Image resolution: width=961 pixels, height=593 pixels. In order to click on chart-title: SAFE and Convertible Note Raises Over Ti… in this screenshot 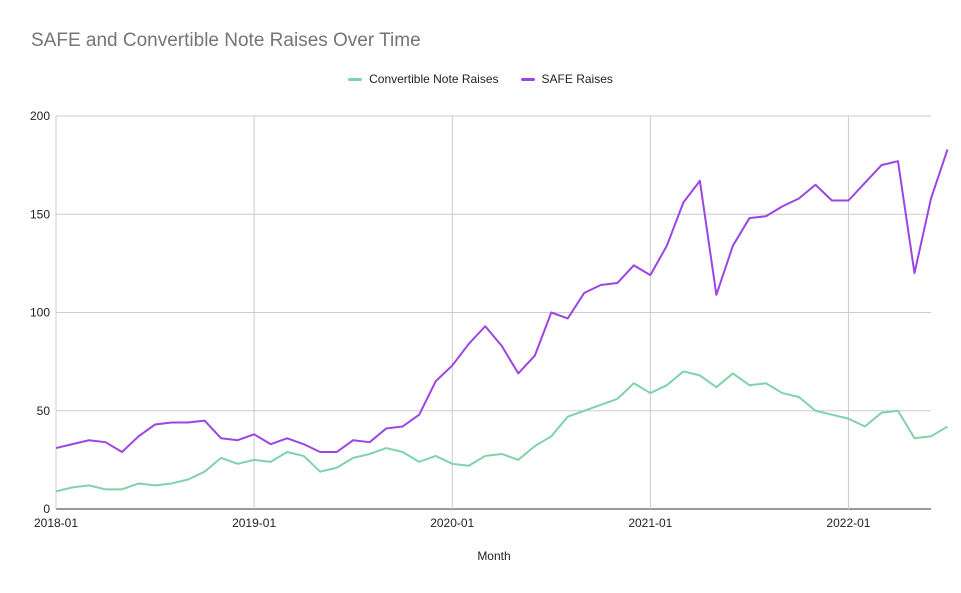, I will do `click(226, 40)`.